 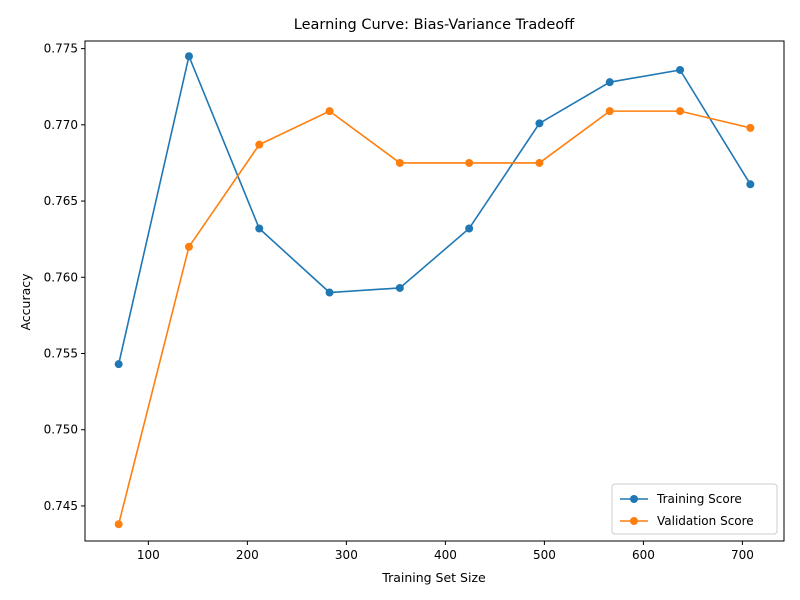 What do you see at coordinates (434, 25) in the screenshot?
I see `chart-title: Learning Curve: Bias-Variance Tradeoff` at bounding box center [434, 25].